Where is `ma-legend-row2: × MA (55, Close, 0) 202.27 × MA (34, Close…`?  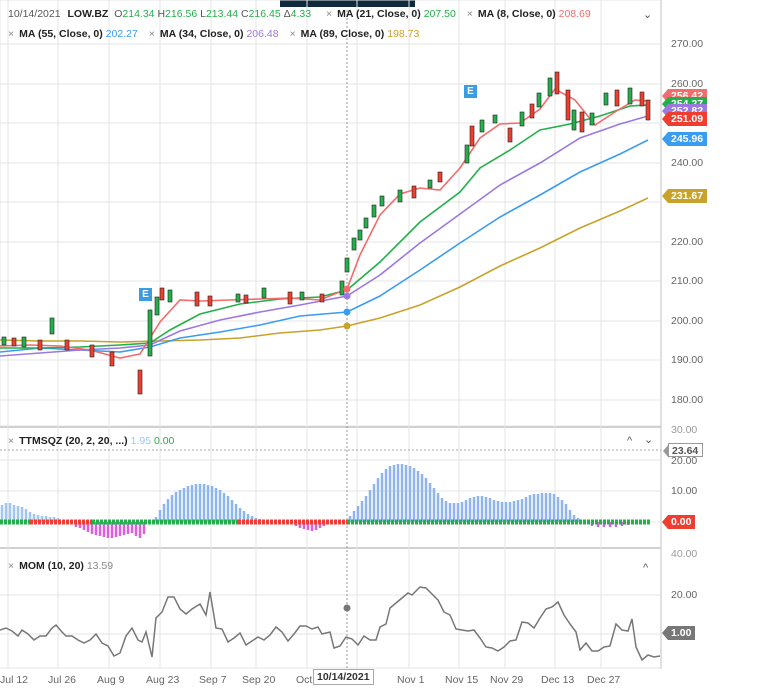 ma-legend-row2: × MA (55, Close, 0) 202.27 × MA (34, Close… is located at coordinates (213, 34).